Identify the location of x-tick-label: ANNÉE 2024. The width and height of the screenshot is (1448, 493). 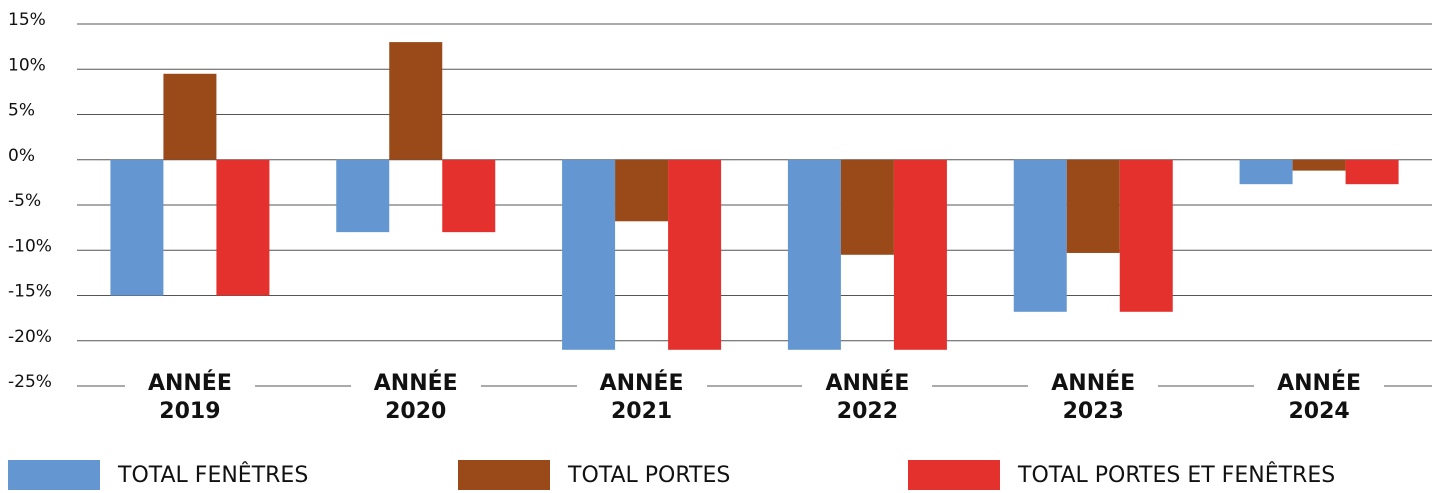
(1319, 398).